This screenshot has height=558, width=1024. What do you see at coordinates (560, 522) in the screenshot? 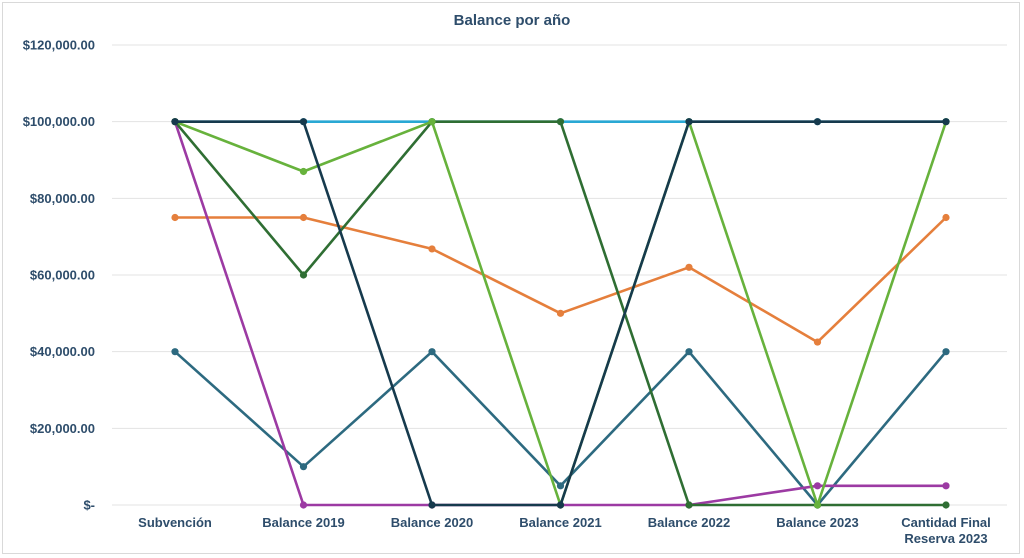
I see `x-tick-label: Balance 2021` at bounding box center [560, 522].